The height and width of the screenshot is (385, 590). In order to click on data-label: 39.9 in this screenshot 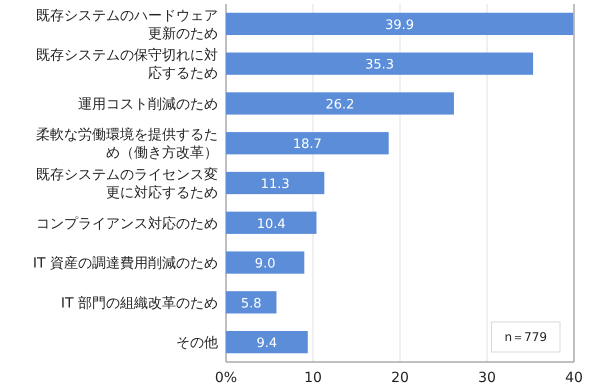, I will do `click(399, 25)`.